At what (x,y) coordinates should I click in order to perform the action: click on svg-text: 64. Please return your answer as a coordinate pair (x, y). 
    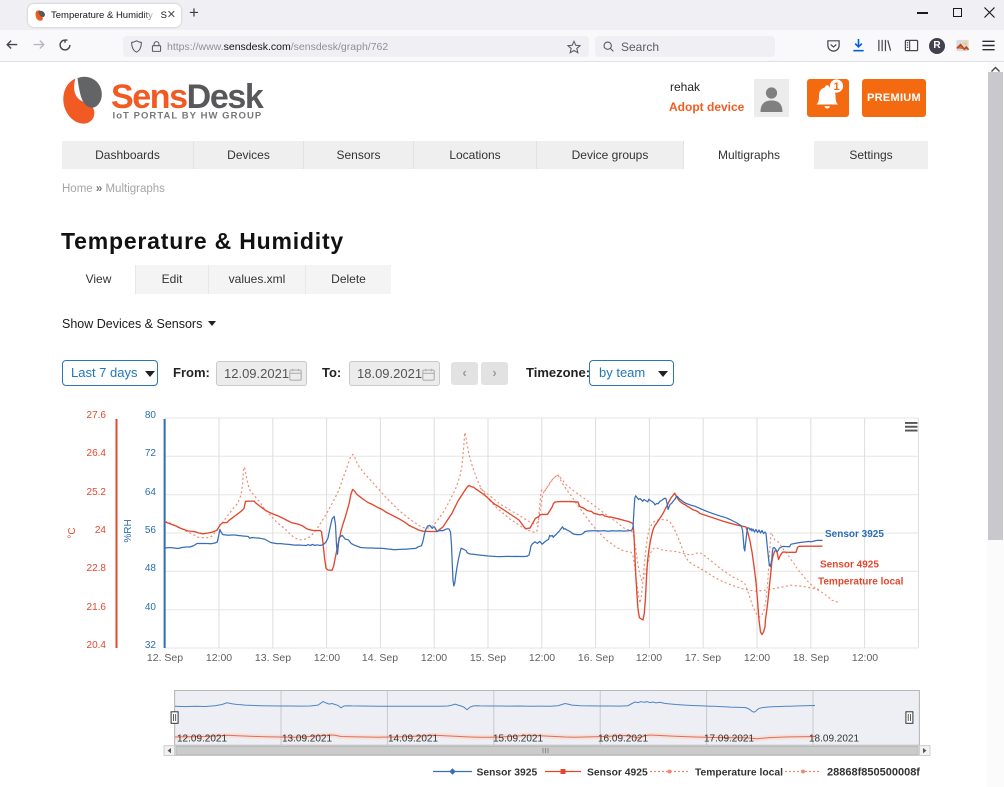
    Looking at the image, I should click on (151, 492).